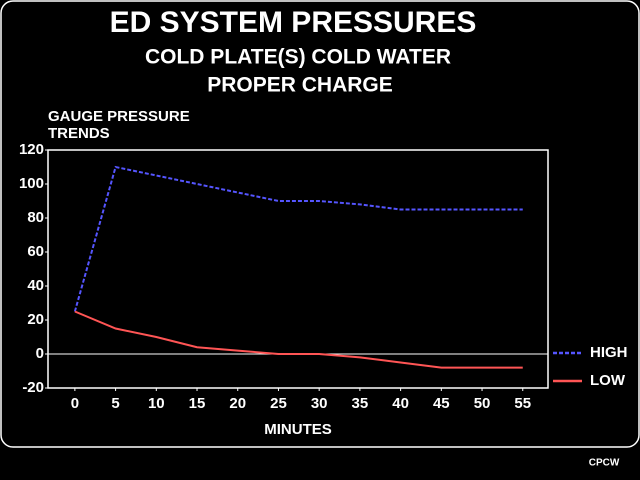 This screenshot has width=640, height=480. I want to click on x-tick-label: 20, so click(237, 403).